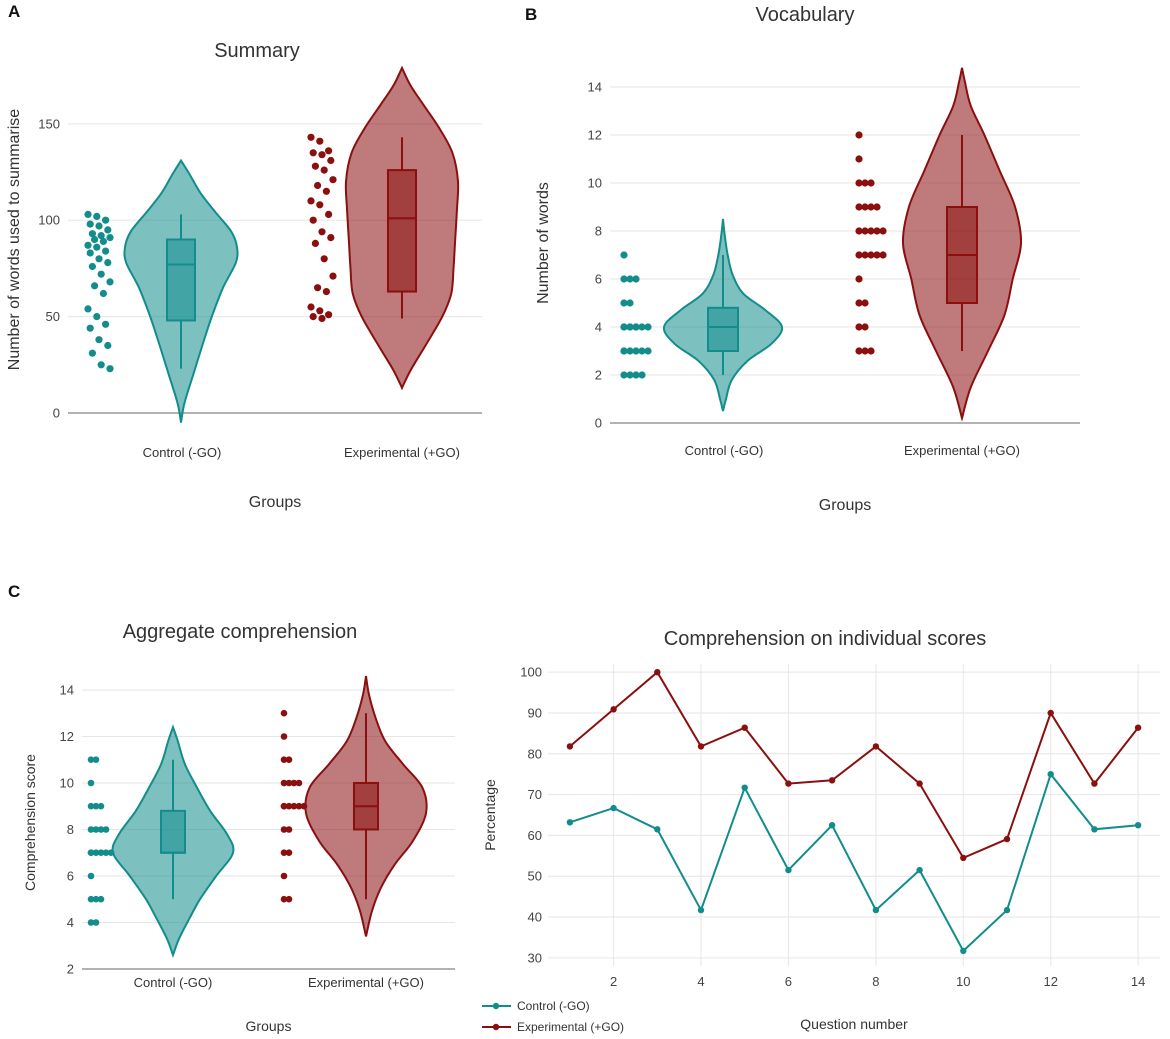  What do you see at coordinates (70, 829) in the screenshot?
I see `y-tick-label: 8` at bounding box center [70, 829].